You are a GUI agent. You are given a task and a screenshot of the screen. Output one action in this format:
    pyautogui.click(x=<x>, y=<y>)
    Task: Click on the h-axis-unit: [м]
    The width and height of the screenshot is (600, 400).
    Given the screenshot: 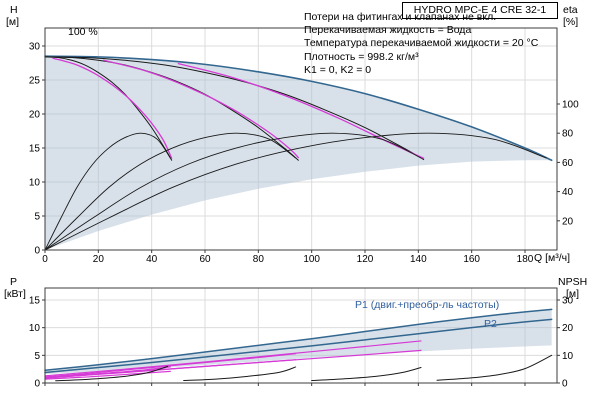 What is the action you would take?
    pyautogui.click(x=13, y=22)
    